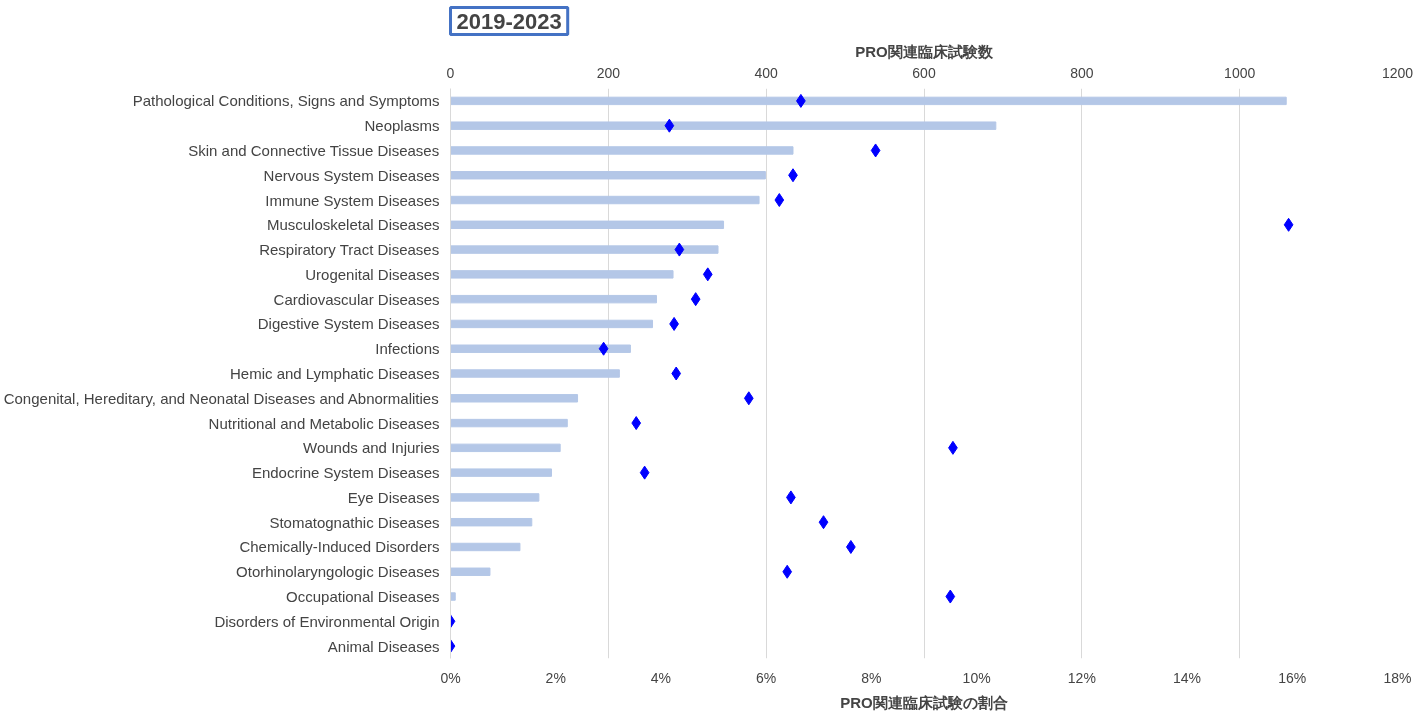 Image resolution: width=1427 pixels, height=713 pixels. I want to click on y-tick-label: Disorders of Environmental Origin, so click(327, 621).